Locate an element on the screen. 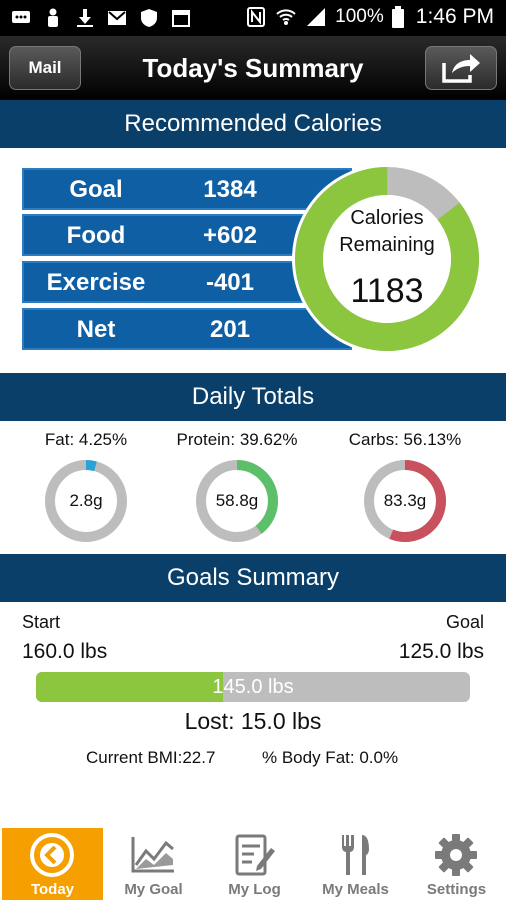 This screenshot has height=900, width=506. macro-value: 2.8g is located at coordinates (86, 500).